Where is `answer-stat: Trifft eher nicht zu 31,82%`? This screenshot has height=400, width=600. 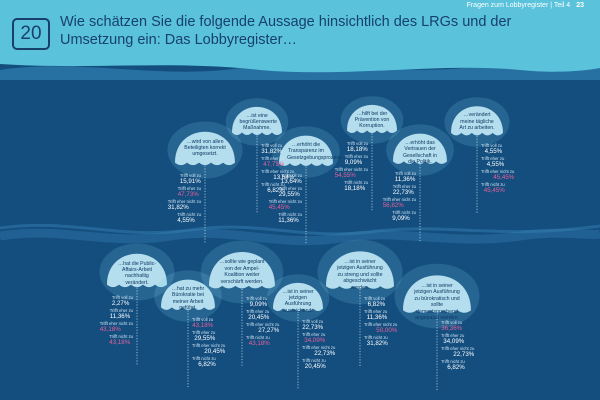 answer-stat: Trifft eher nicht zu 31,82% is located at coordinates (184, 205).